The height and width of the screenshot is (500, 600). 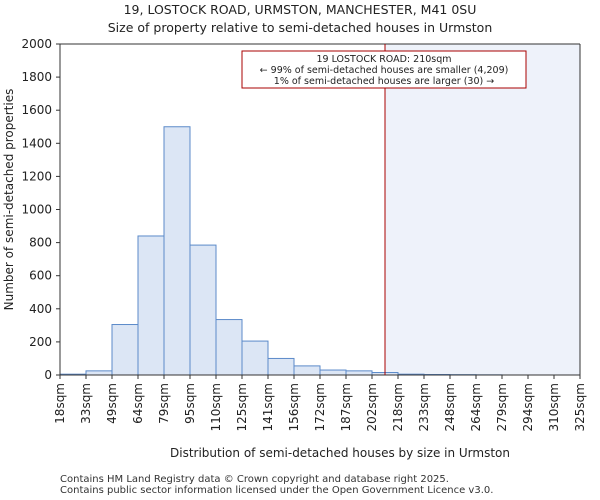 What do you see at coordinates (60, 403) in the screenshot?
I see `x-tick-label: 18sqm` at bounding box center [60, 403].